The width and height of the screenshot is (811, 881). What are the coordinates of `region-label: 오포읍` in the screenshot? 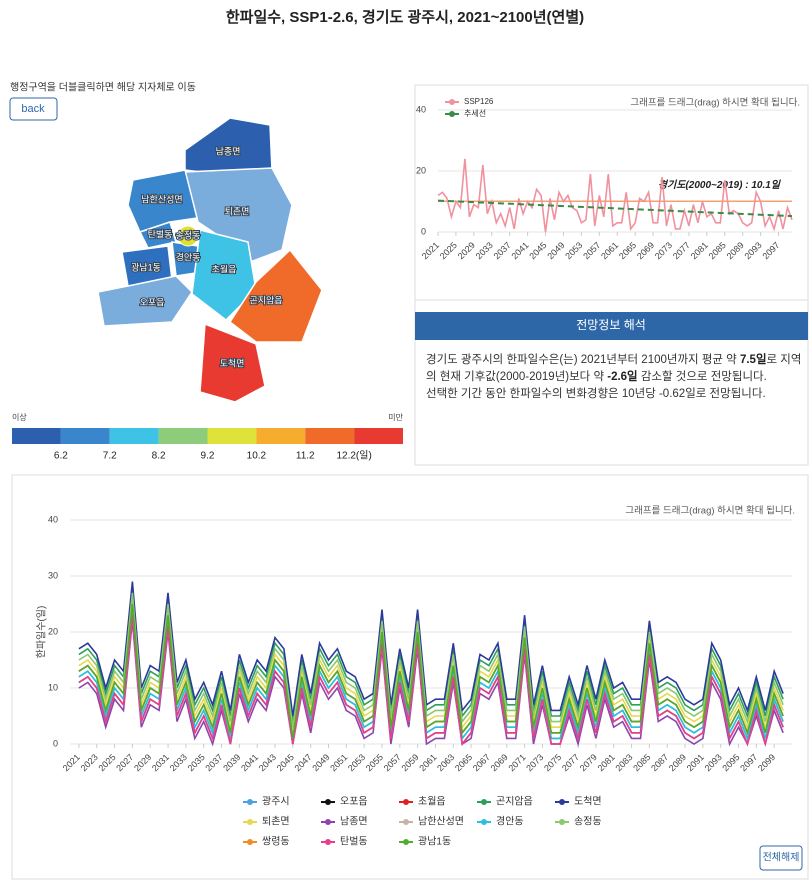 It's located at (152, 302).